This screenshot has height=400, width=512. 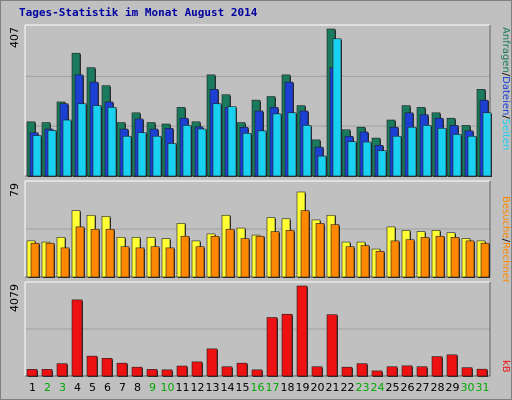 What do you see at coordinates (152, 387) in the screenshot?
I see `x-tick-label: 9` at bounding box center [152, 387].